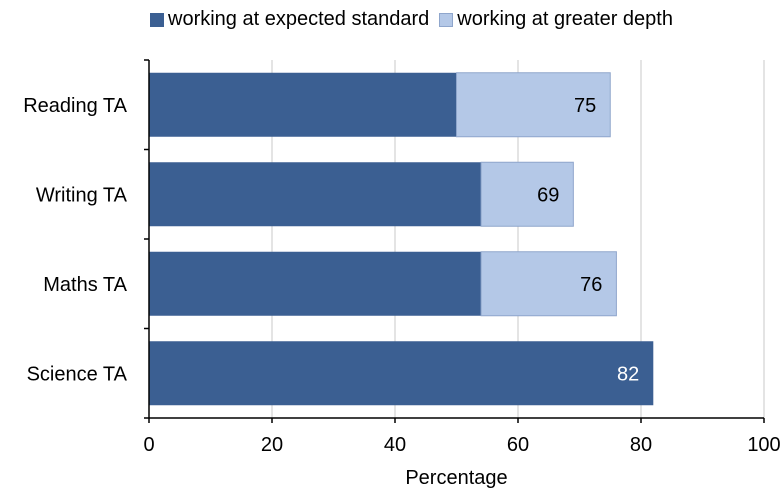 The width and height of the screenshot is (783, 489). I want to click on x-tick-label: 40, so click(395, 445).